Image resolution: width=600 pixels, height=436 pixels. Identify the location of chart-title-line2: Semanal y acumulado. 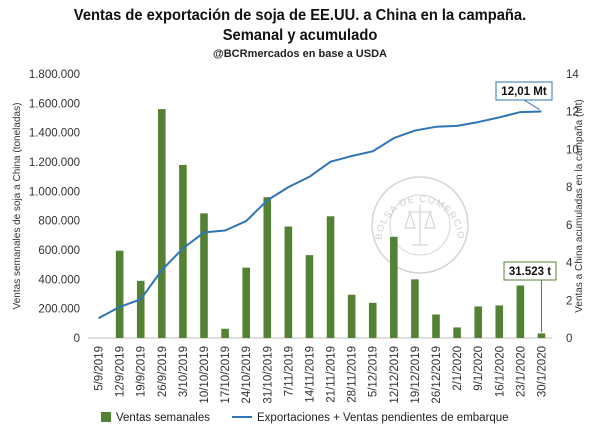
(300, 35).